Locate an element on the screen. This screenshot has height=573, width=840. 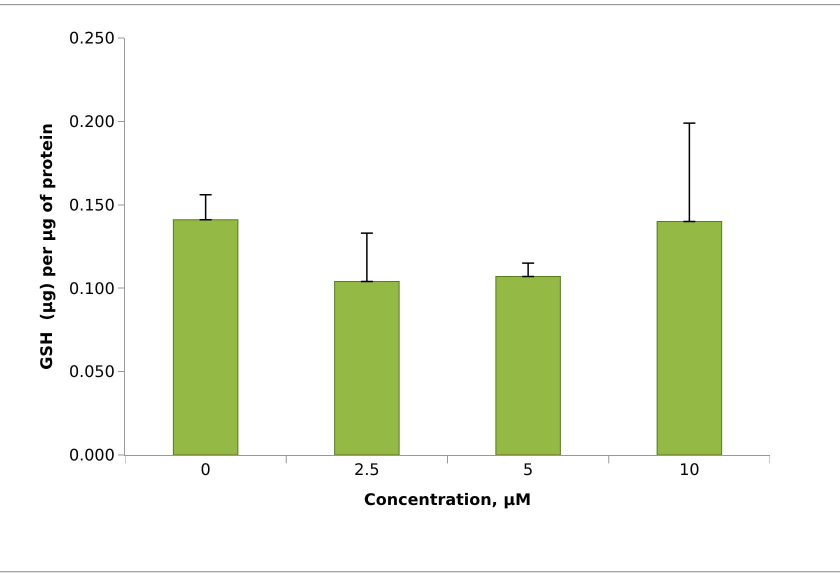
y-axis-title: GSH (µg) per µg of protein is located at coordinates (46, 246).